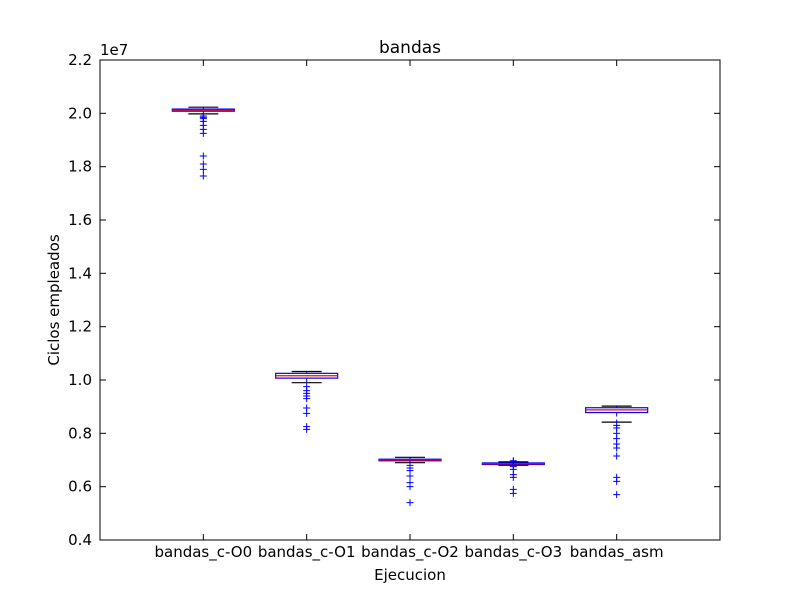 The width and height of the screenshot is (800, 600). Describe the element at coordinates (80, 487) in the screenshot. I see `y-tick-label: 0.6` at that location.